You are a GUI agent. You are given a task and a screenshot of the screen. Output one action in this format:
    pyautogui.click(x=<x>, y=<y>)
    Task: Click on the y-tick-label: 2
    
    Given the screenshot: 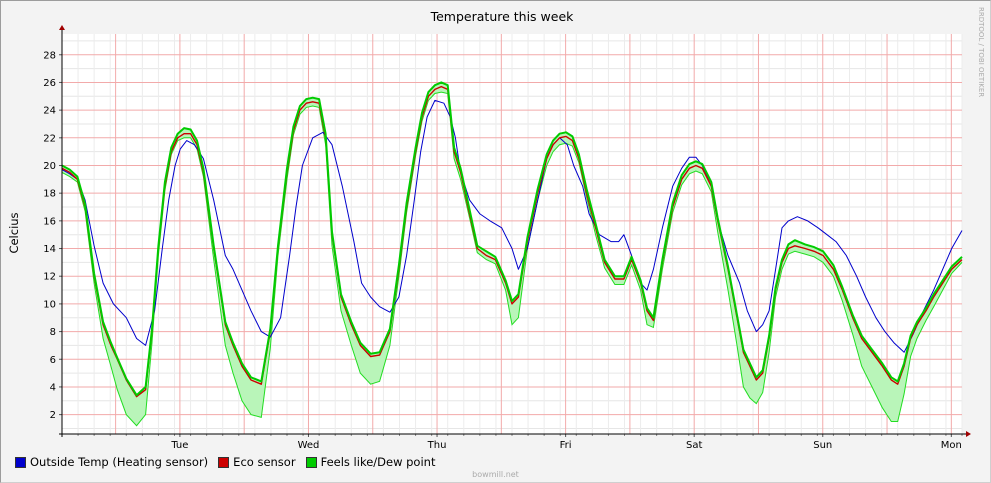 What is the action you would take?
    pyautogui.click(x=53, y=415)
    